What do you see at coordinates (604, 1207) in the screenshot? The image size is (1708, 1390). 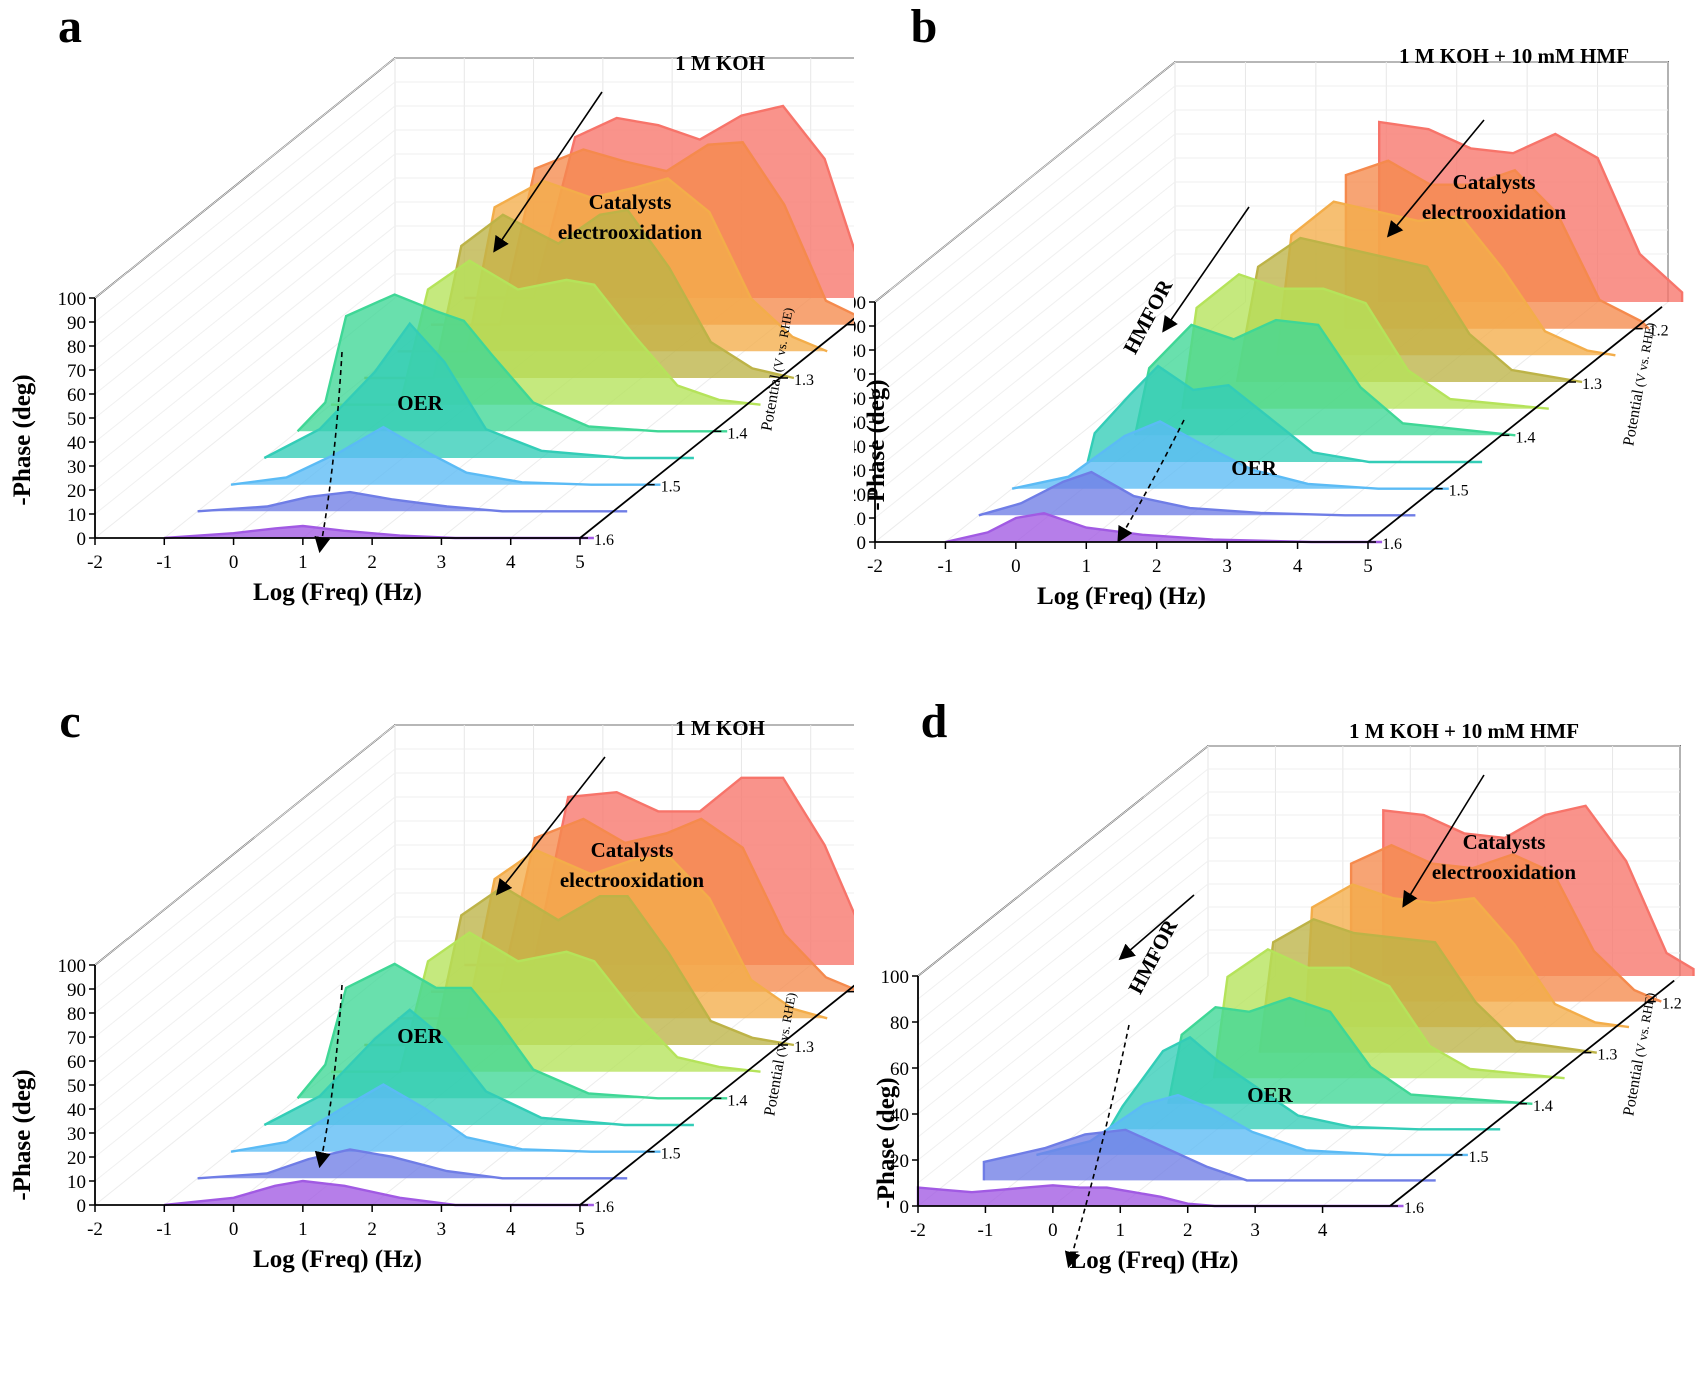 I see `z-tick-label: 1.6` at bounding box center [604, 1207].